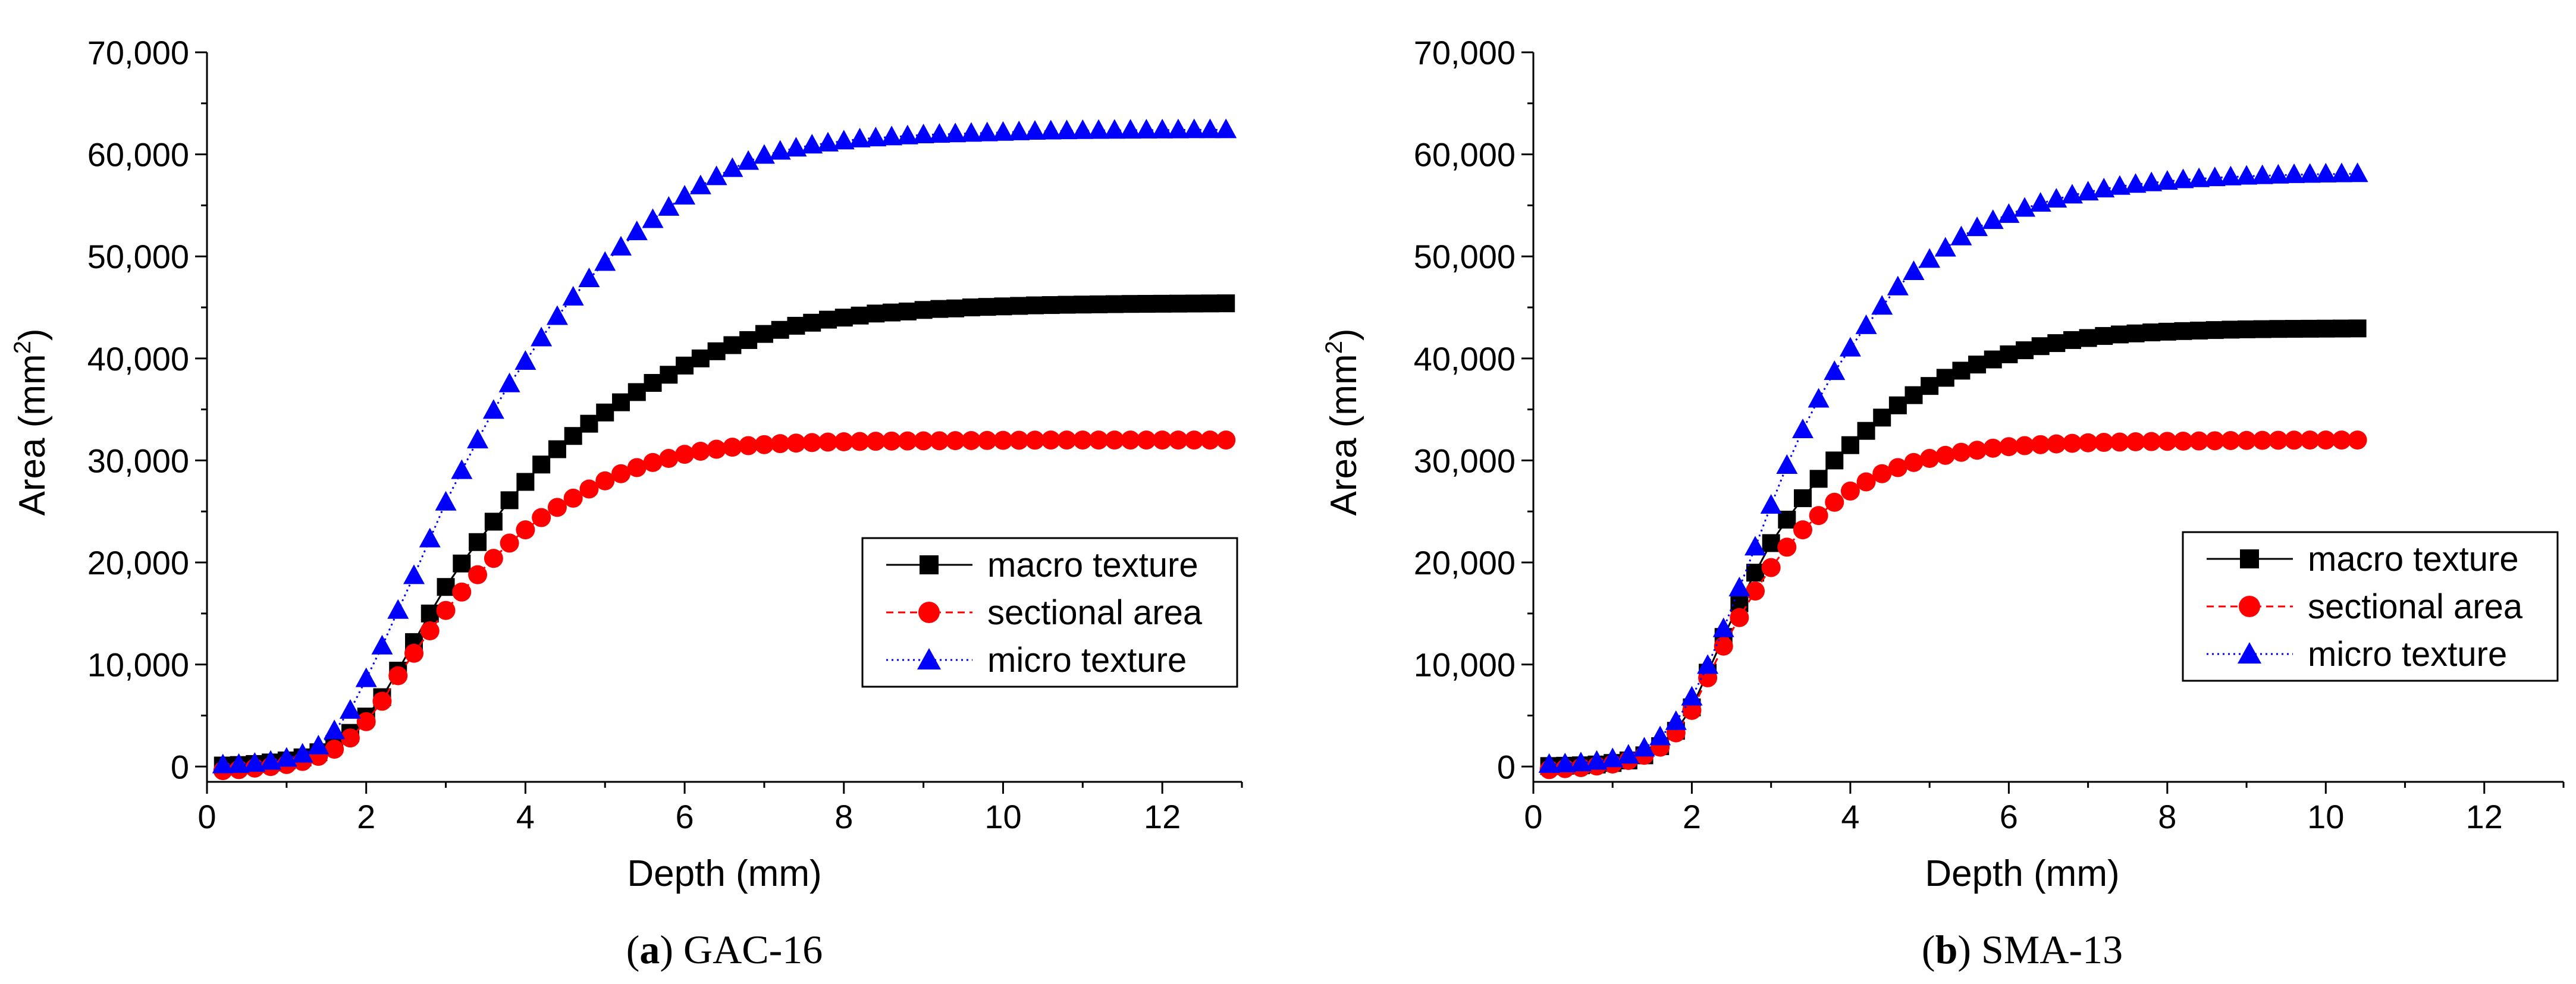 This screenshot has width=2576, height=984. What do you see at coordinates (180, 766) in the screenshot?
I see `y-tick-label-a: 0` at bounding box center [180, 766].